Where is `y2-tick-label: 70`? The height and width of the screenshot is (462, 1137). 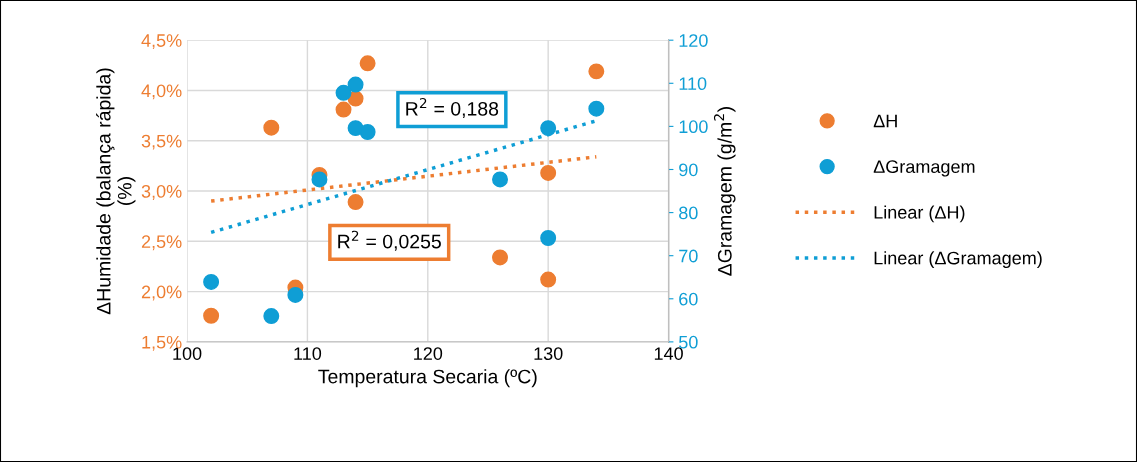 y2-tick-label: 70 is located at coordinates (688, 256).